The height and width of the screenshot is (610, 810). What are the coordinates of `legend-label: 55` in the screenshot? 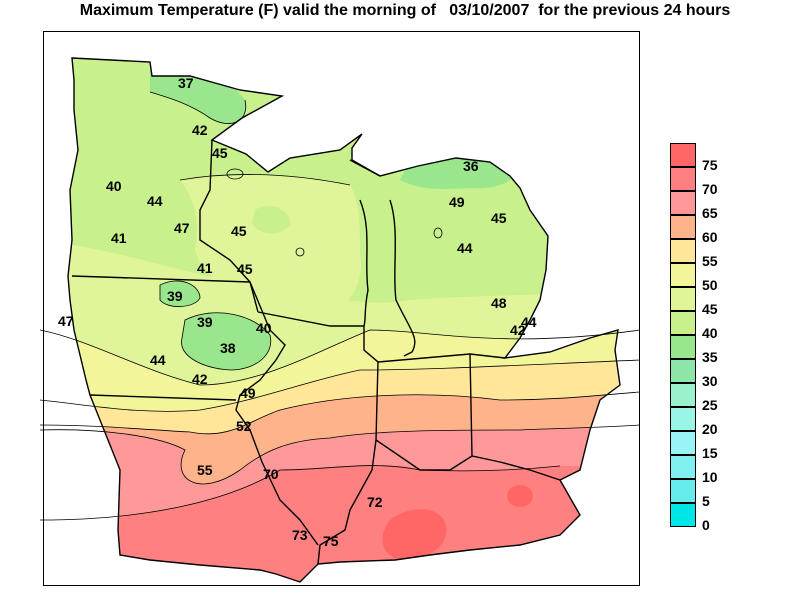 It's located at (710, 261).